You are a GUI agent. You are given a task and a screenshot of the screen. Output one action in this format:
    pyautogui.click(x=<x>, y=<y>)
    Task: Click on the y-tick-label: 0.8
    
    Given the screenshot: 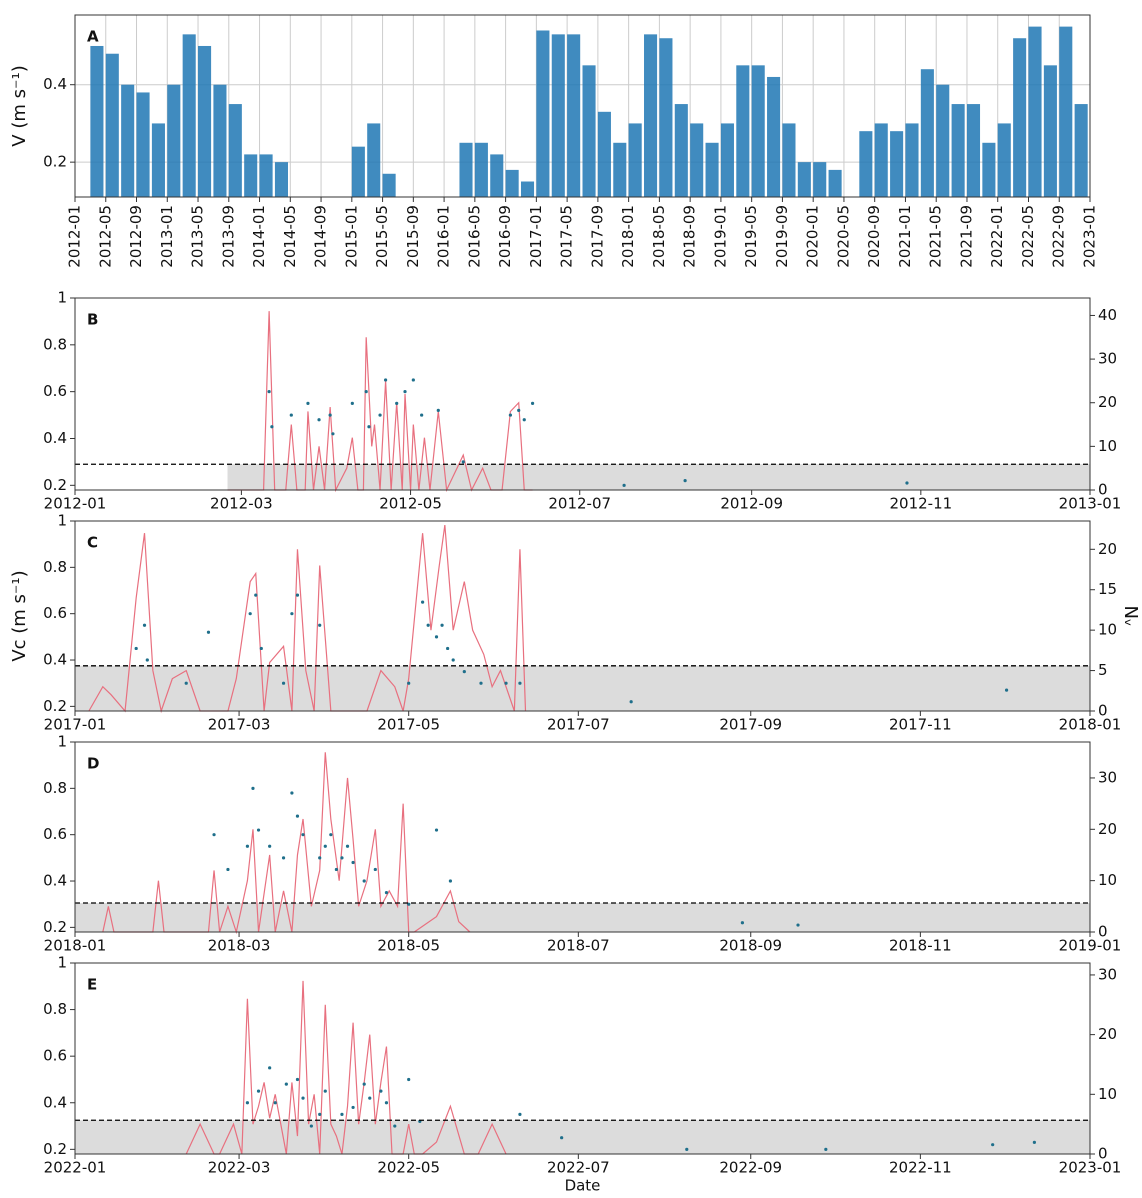 What is the action you would take?
    pyautogui.click(x=55, y=1009)
    